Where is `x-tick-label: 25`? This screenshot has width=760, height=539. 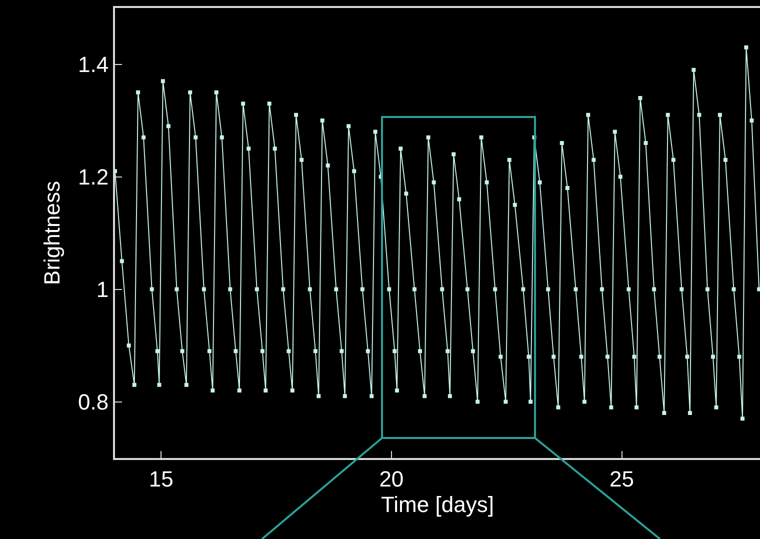
x-tick-label: 25 is located at coordinates (622, 479).